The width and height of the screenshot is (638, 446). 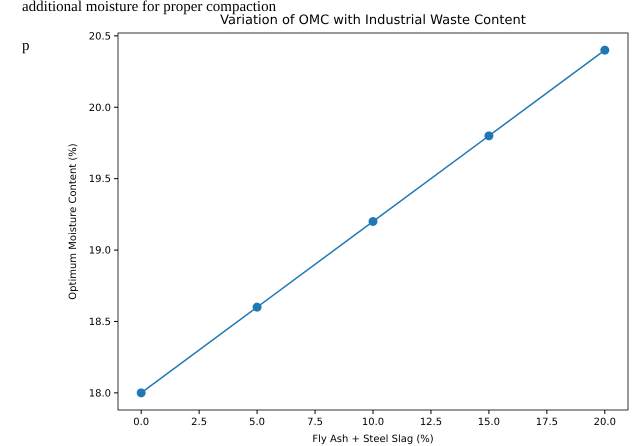 What do you see at coordinates (99, 394) in the screenshot?
I see `y-tick-label: 18.0` at bounding box center [99, 394].